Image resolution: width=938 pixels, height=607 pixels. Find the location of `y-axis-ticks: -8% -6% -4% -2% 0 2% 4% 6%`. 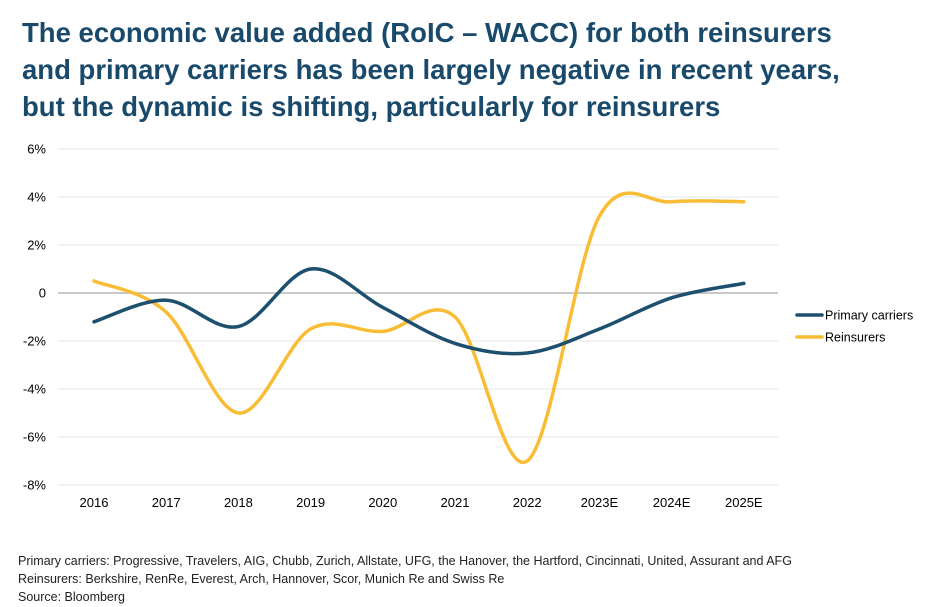

y-axis-ticks: -8% -6% -4% -2% 0 2% 4% 6% is located at coordinates (35, 317).